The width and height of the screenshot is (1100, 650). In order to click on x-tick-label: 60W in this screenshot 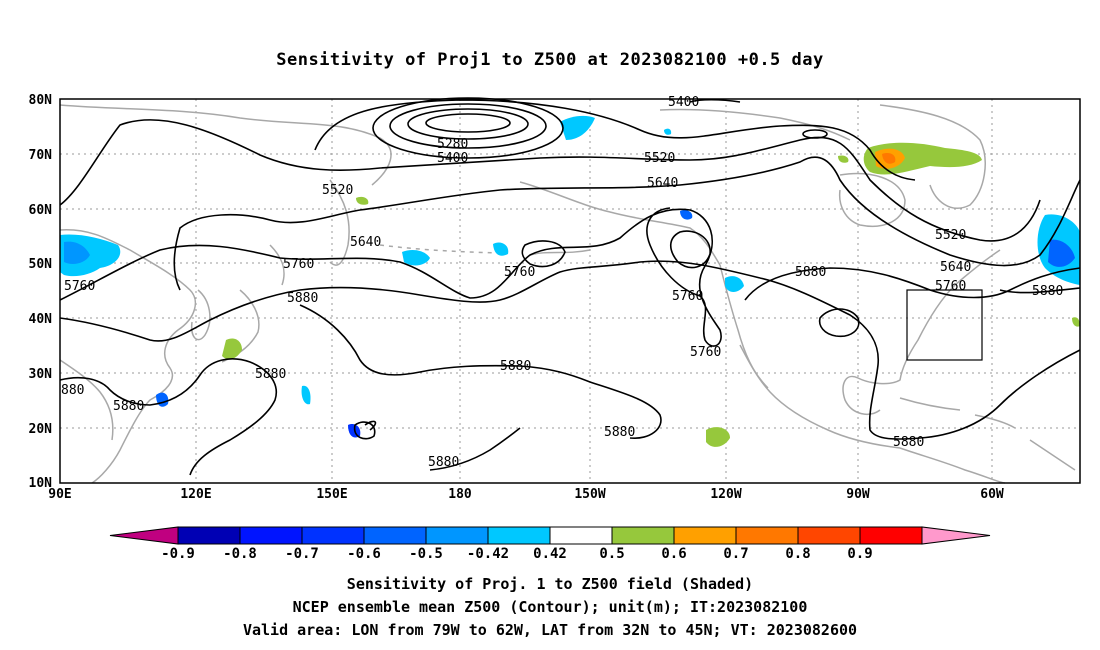, I will do `click(992, 494)`.